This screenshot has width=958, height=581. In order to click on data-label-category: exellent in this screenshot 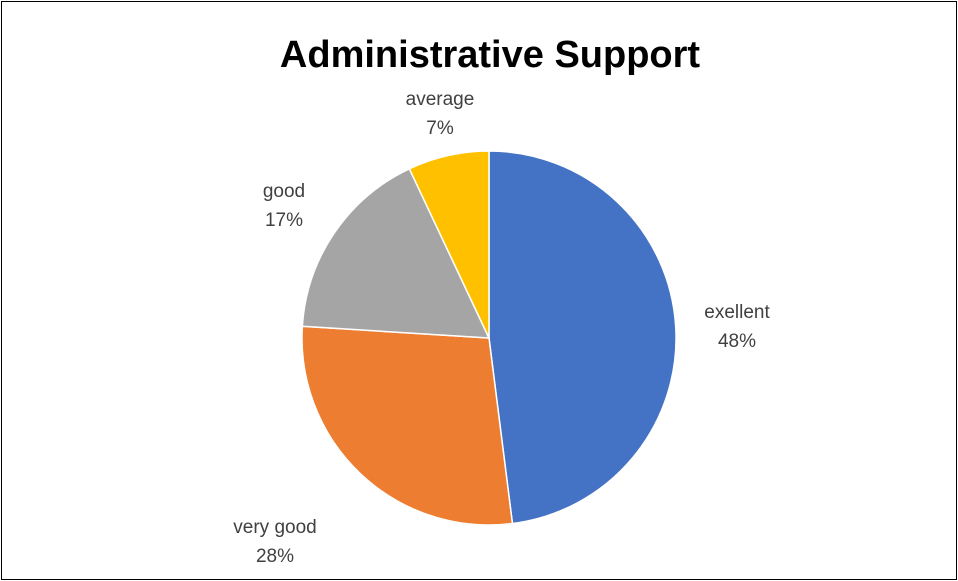, I will do `click(737, 312)`.